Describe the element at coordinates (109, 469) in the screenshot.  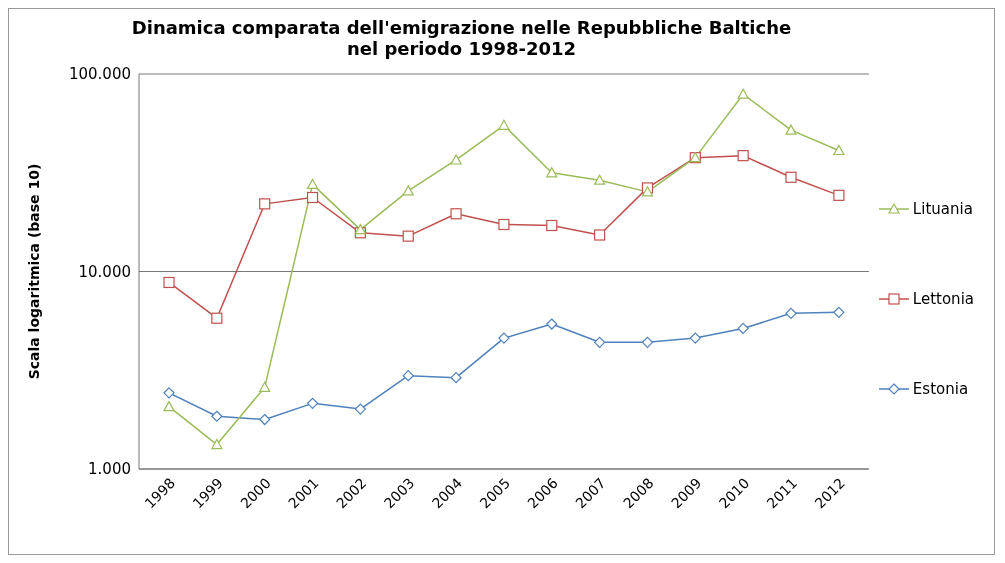
I see `y-tick-label: 1.000` at that location.